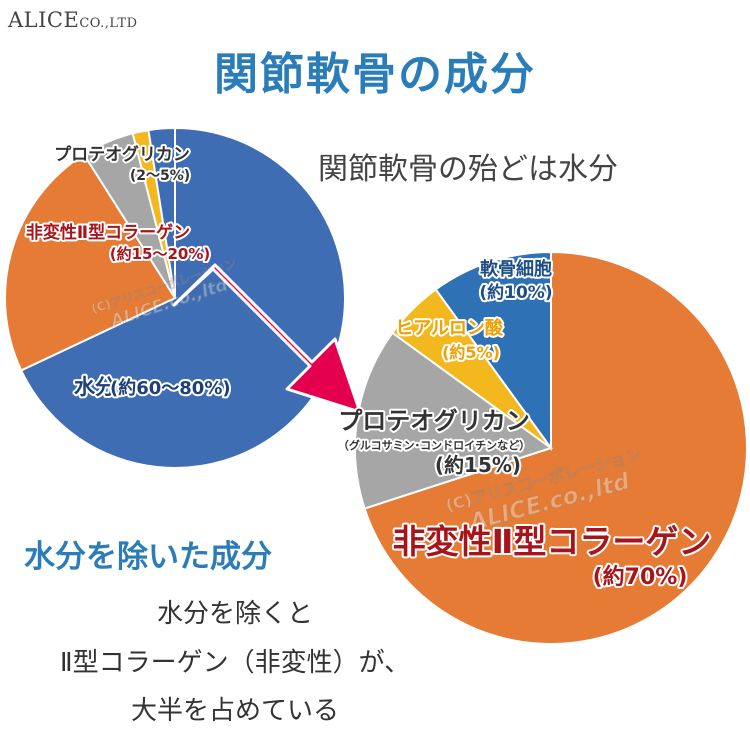  I want to click on pie2-detail-proteoglycan: (約15%), so click(478, 465).